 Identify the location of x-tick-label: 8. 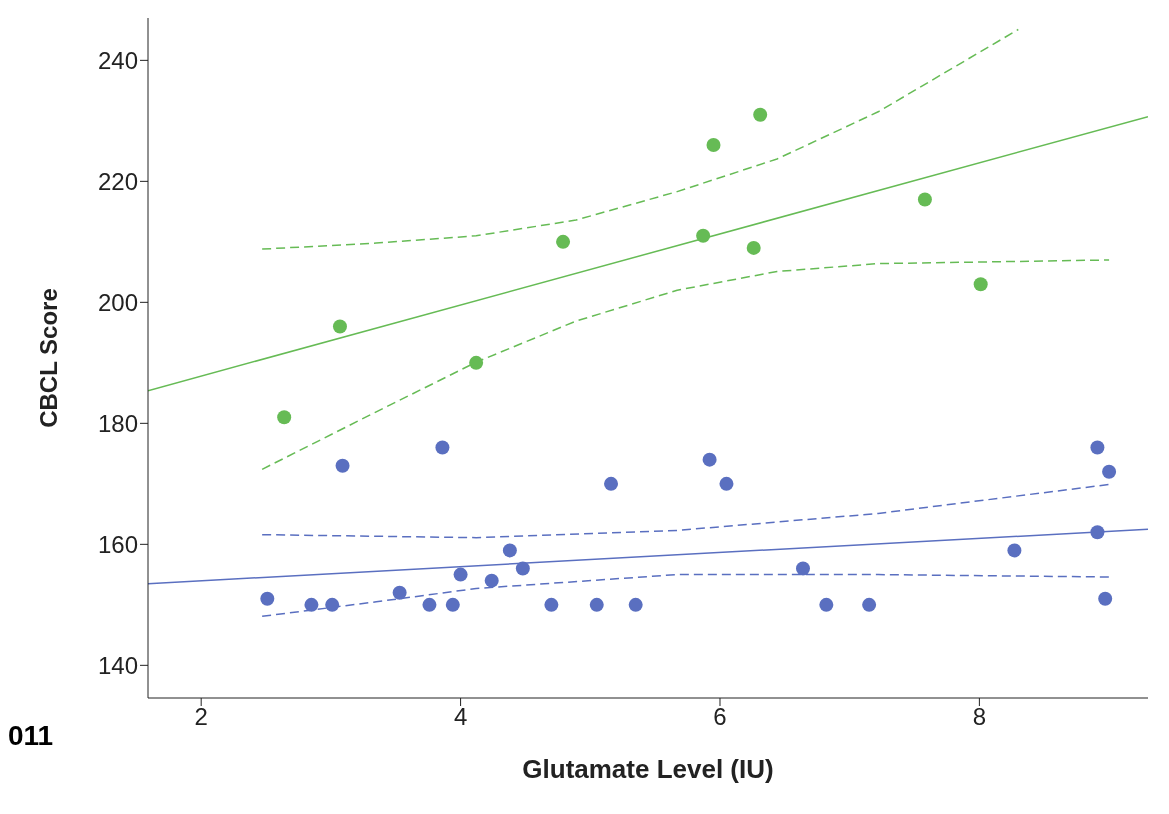
(979, 717).